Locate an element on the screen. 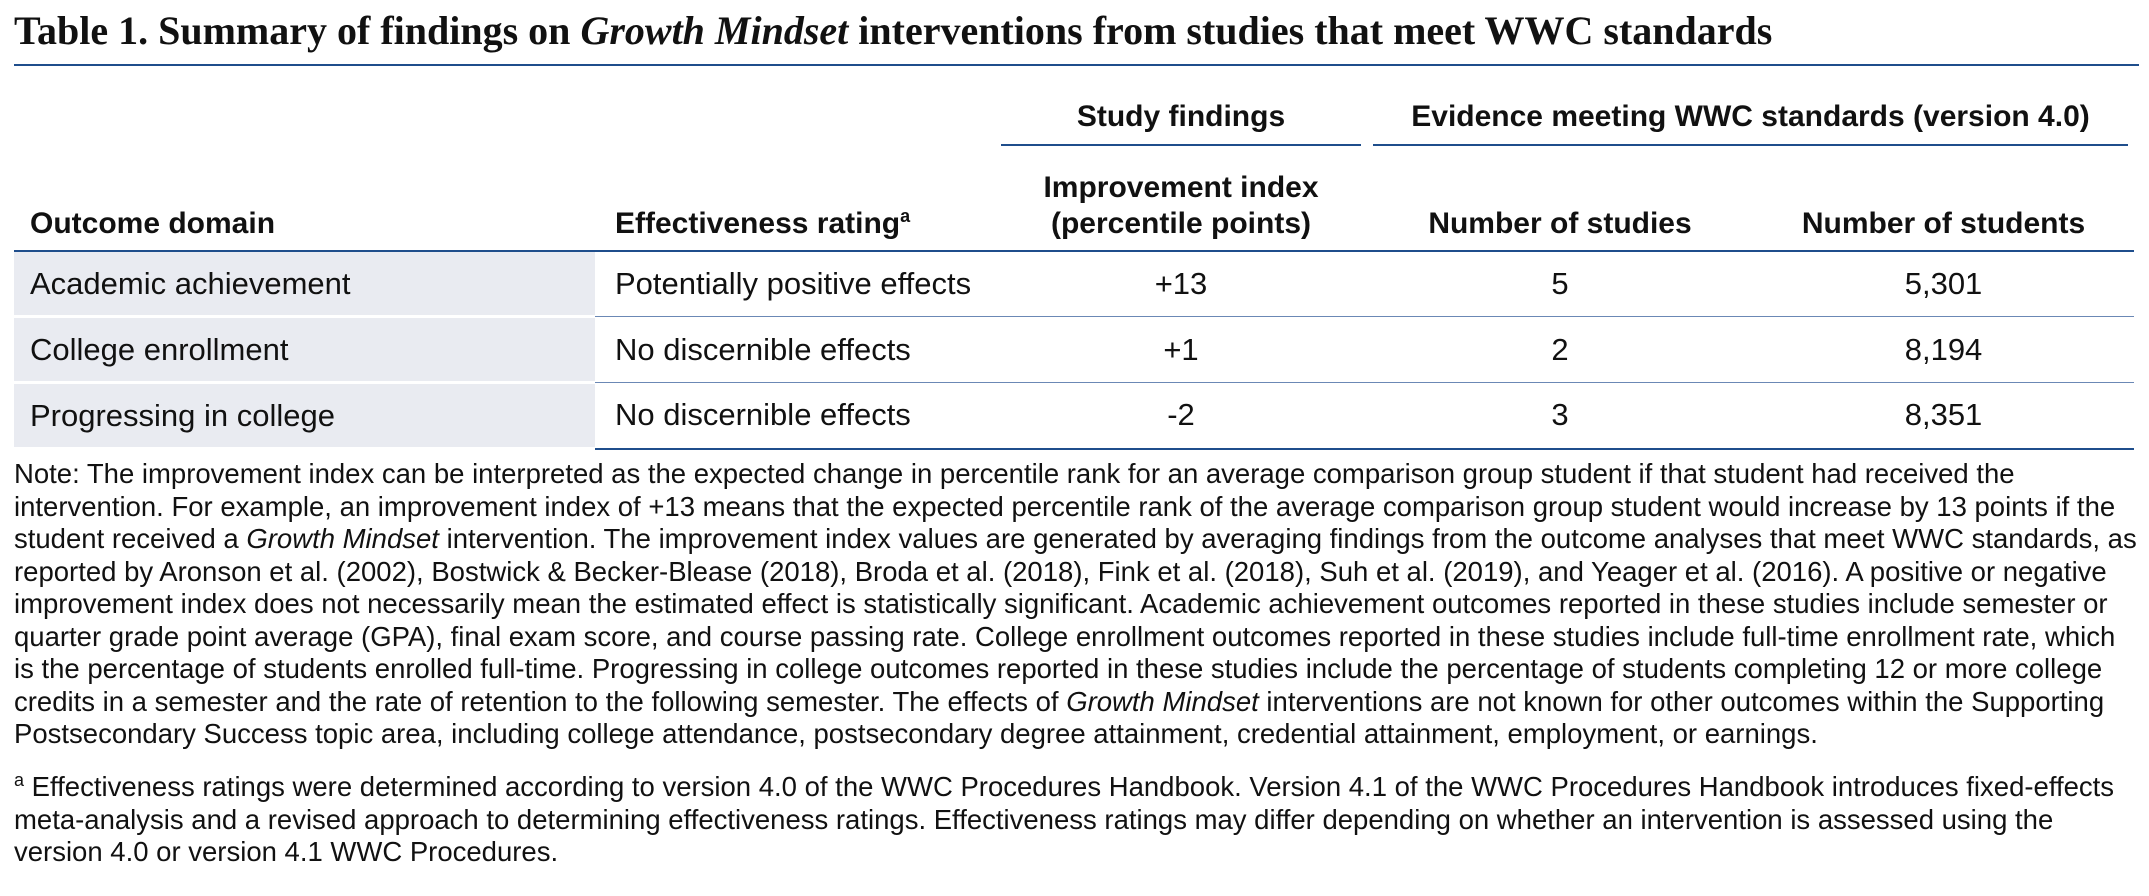  column-header: Improvement index (percentile points) is located at coordinates (1181, 199).